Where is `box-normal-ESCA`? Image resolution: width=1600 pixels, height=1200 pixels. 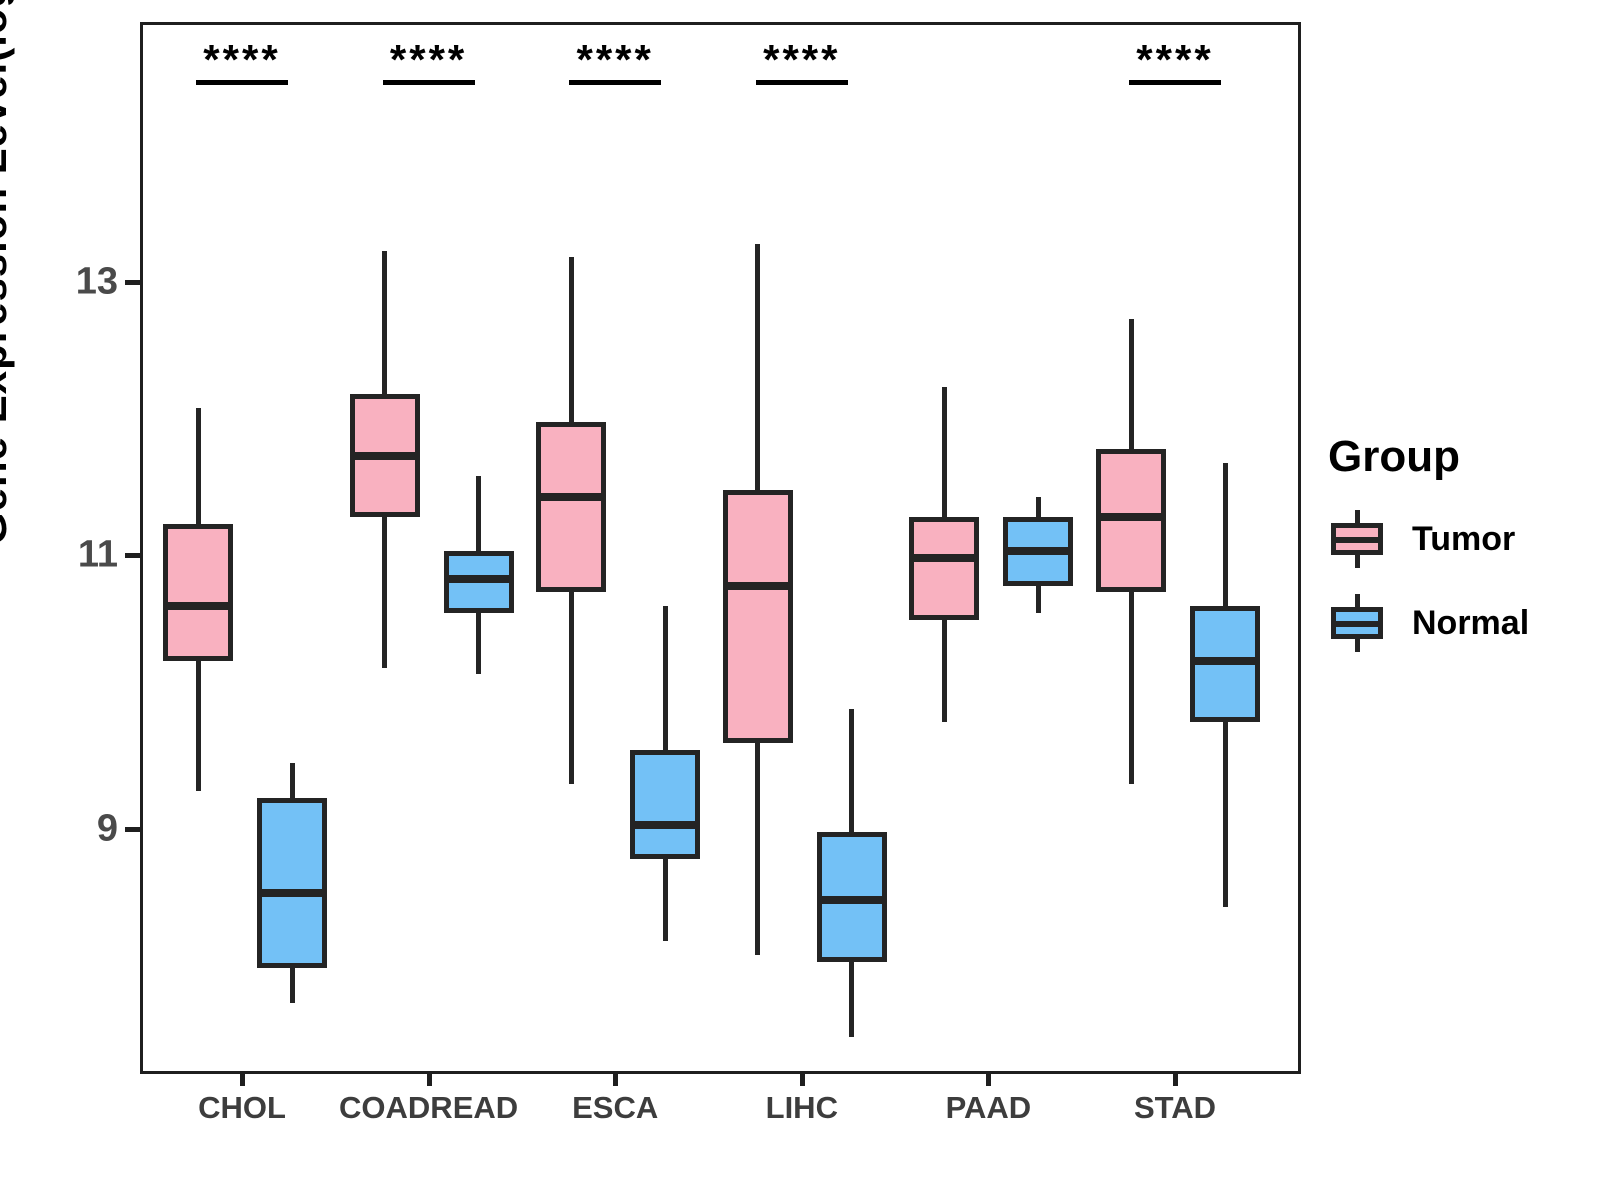 box-normal-ESCA is located at coordinates (665, 804).